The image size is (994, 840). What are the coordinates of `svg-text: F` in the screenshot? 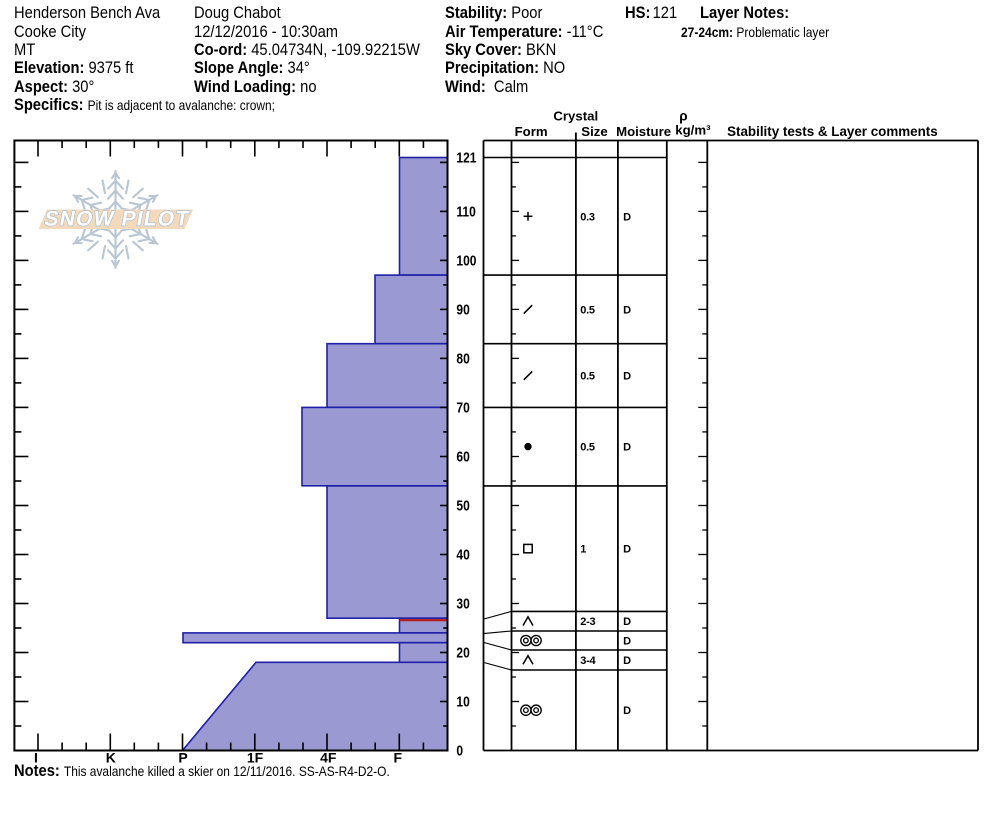 It's located at (398, 758).